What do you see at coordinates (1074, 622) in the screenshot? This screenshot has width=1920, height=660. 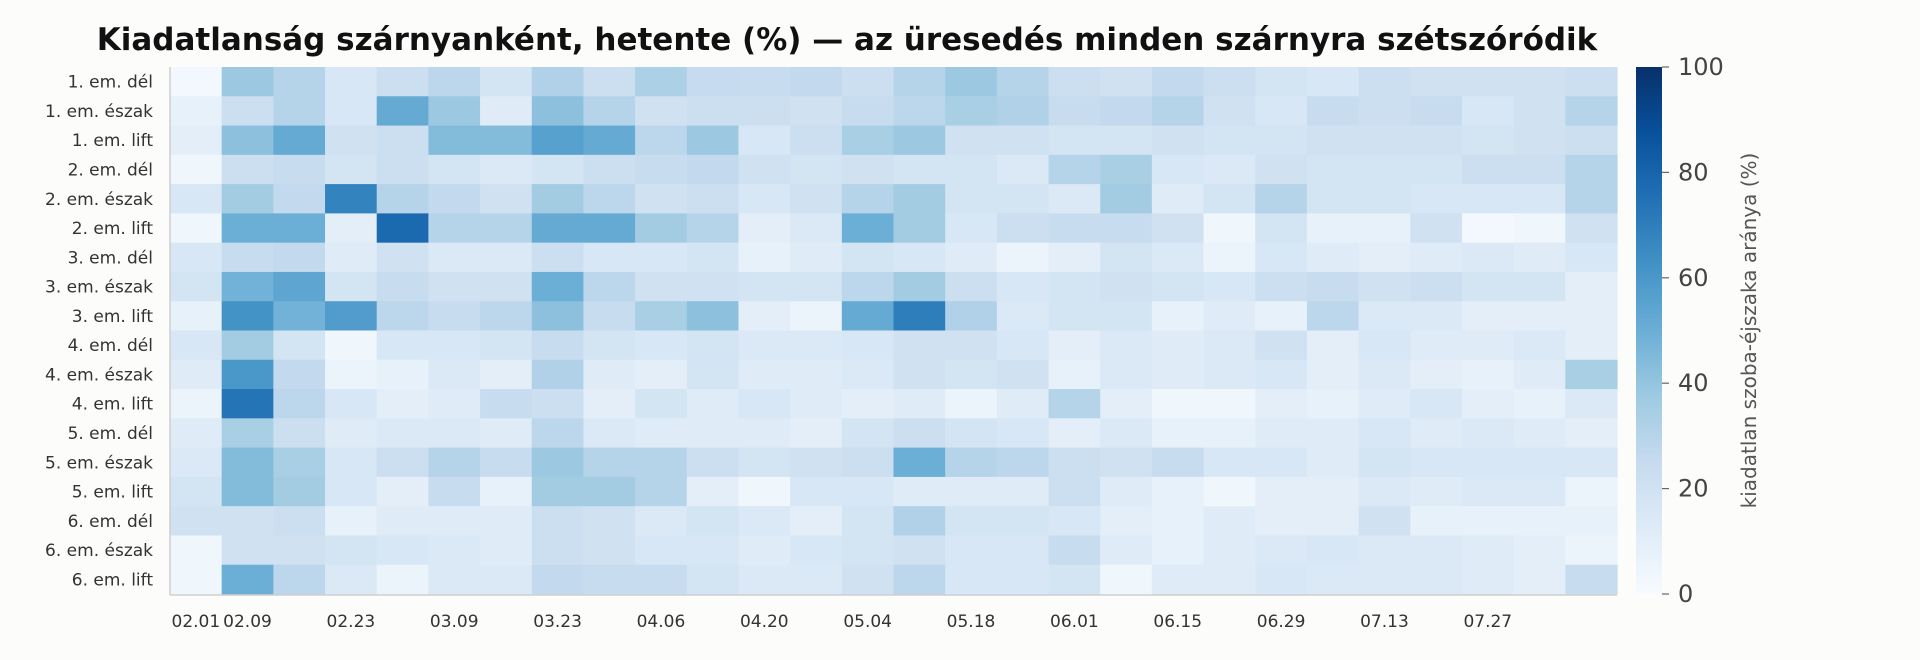 I see `x-tick-label: 06.01` at bounding box center [1074, 622].